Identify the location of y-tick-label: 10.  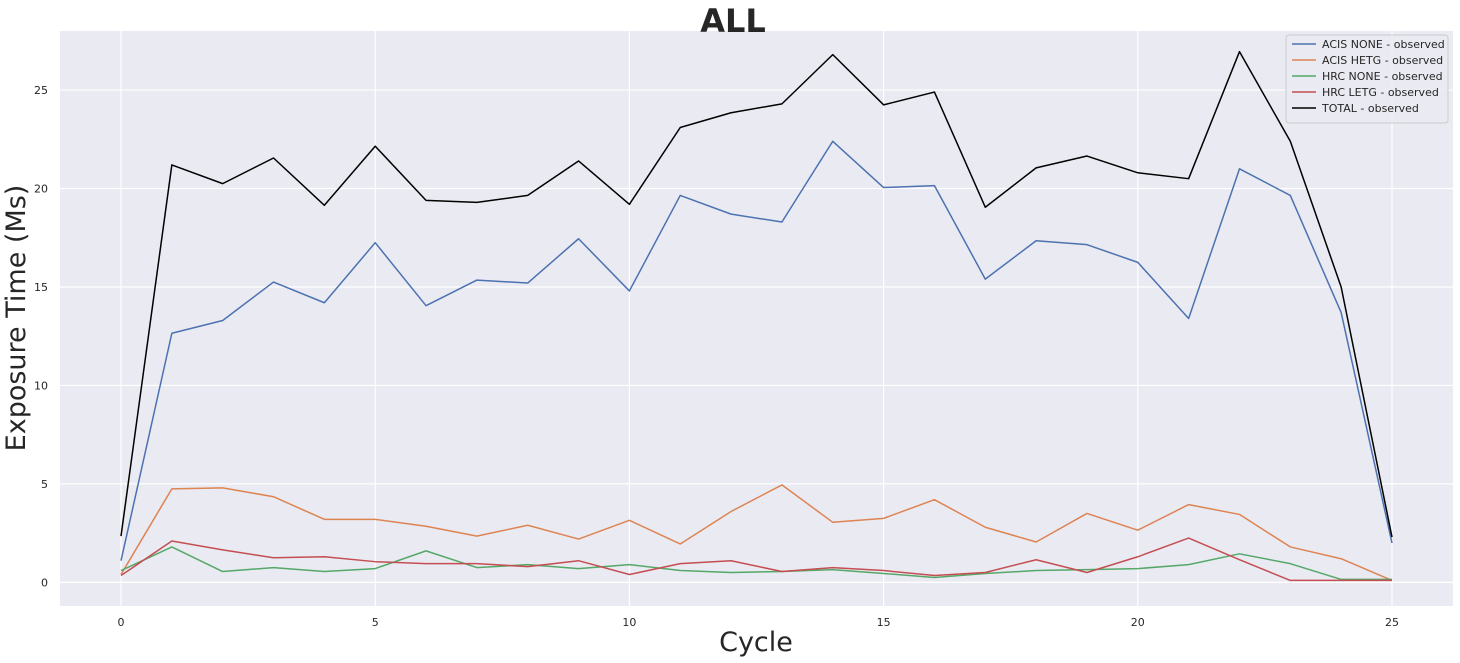
(41, 385).